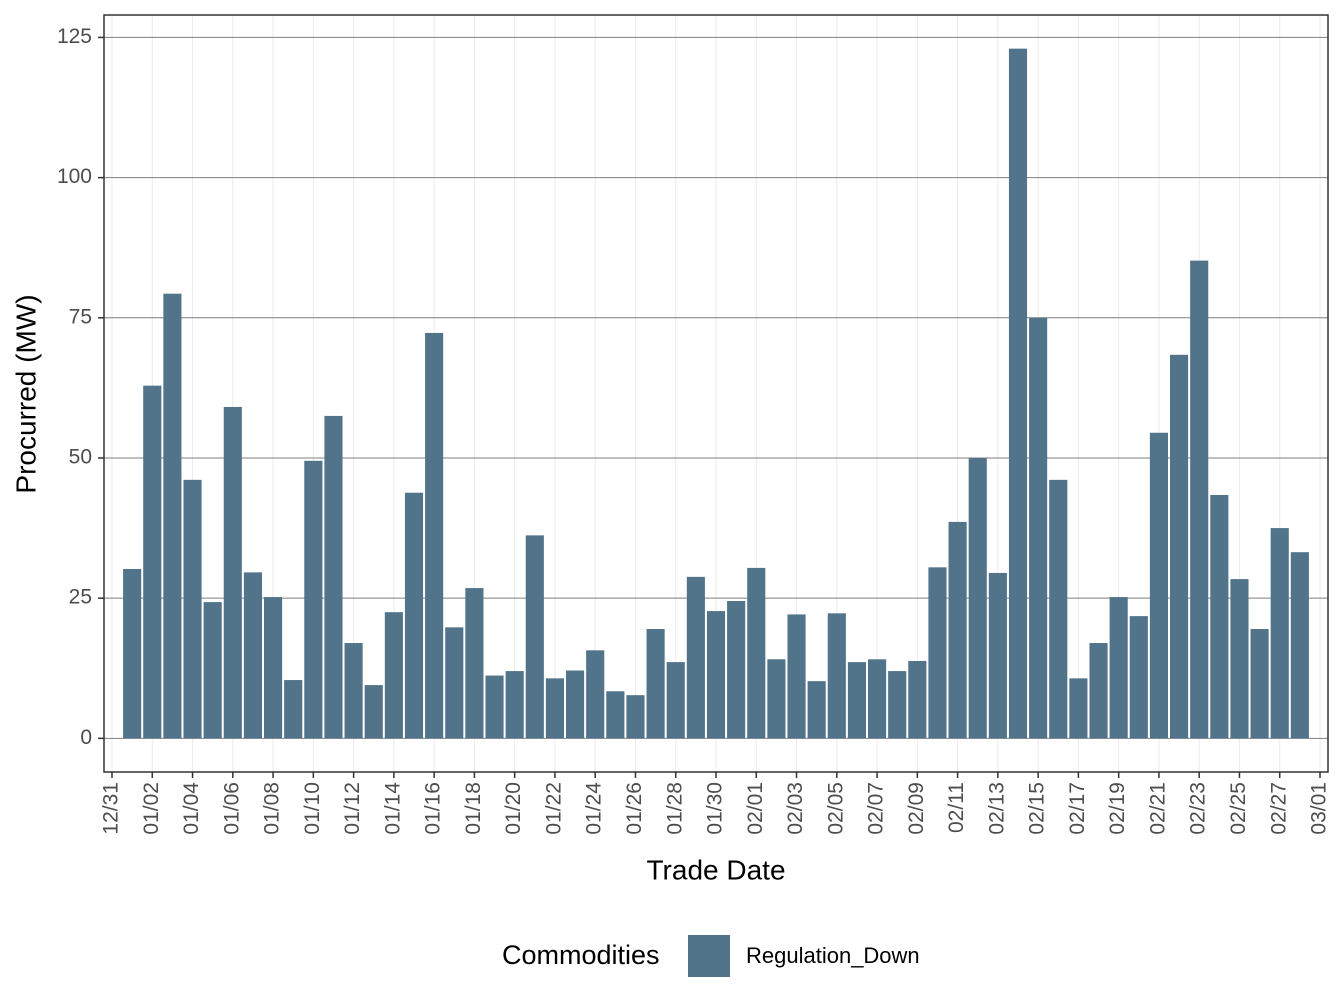  What do you see at coordinates (674, 808) in the screenshot?
I see `x-tick-label: 01/28` at bounding box center [674, 808].